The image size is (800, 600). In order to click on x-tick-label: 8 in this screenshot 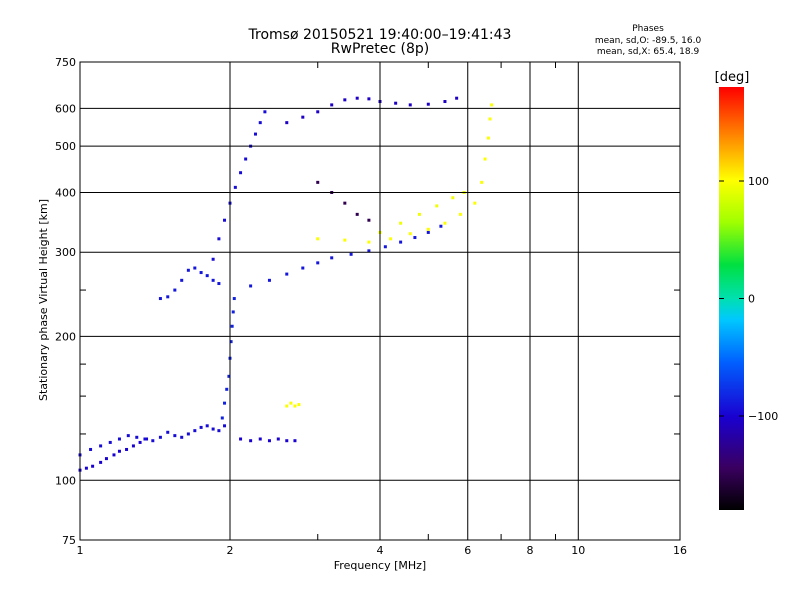, I will do `click(530, 550)`.